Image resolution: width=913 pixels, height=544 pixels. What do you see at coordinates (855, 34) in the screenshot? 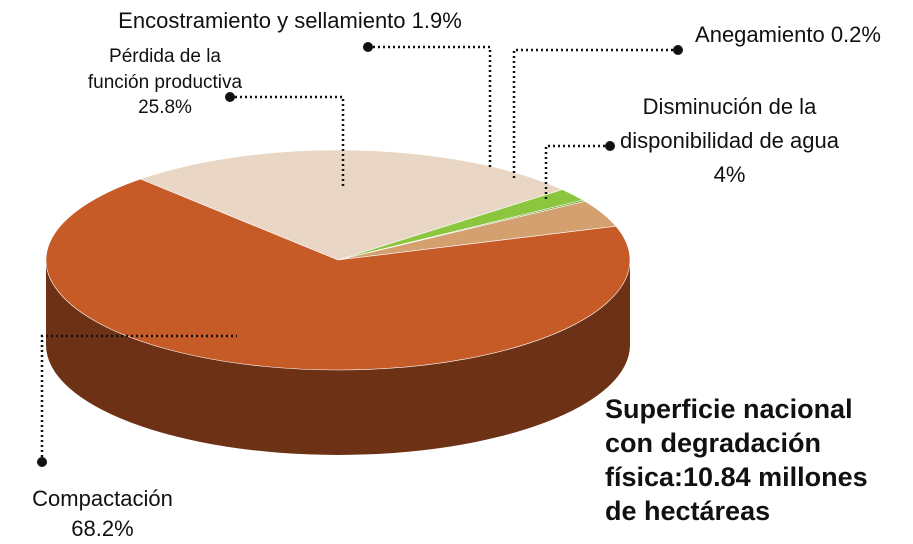
I see `value-label: 0.2%` at bounding box center [855, 34].